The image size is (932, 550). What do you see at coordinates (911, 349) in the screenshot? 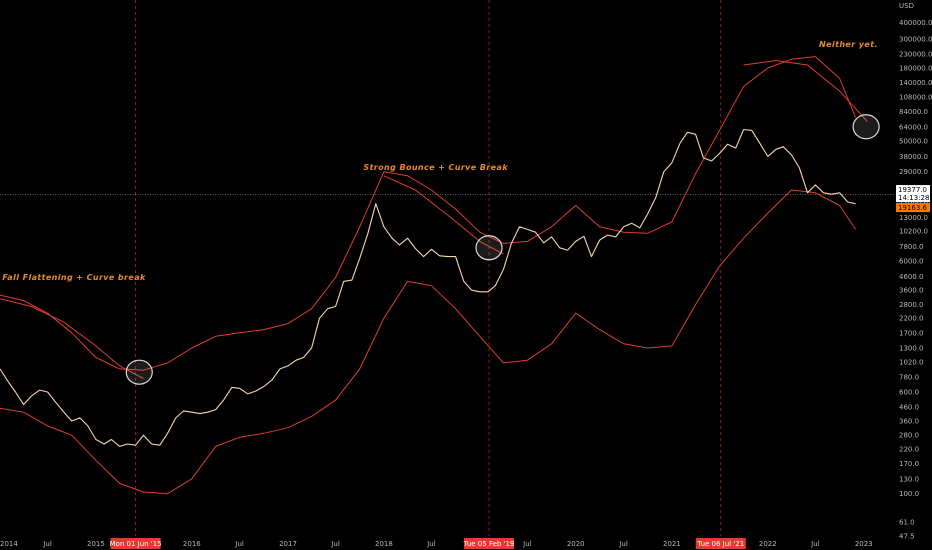
I see `y-tick-label: 1300.0` at bounding box center [911, 349].